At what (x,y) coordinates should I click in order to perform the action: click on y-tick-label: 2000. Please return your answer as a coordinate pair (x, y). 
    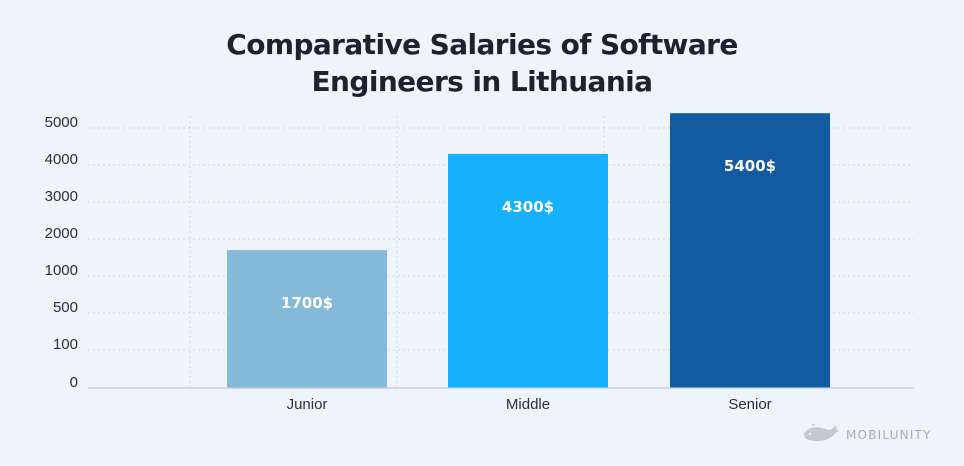
    Looking at the image, I should click on (61, 233).